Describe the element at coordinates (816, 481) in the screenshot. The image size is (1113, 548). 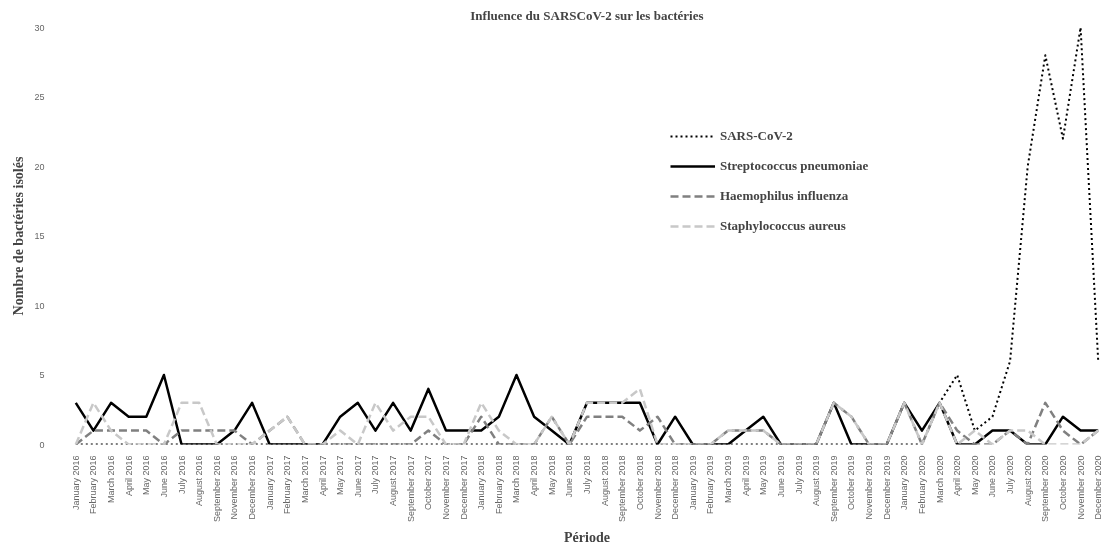
I see `x-tick-label: August 2019` at that location.